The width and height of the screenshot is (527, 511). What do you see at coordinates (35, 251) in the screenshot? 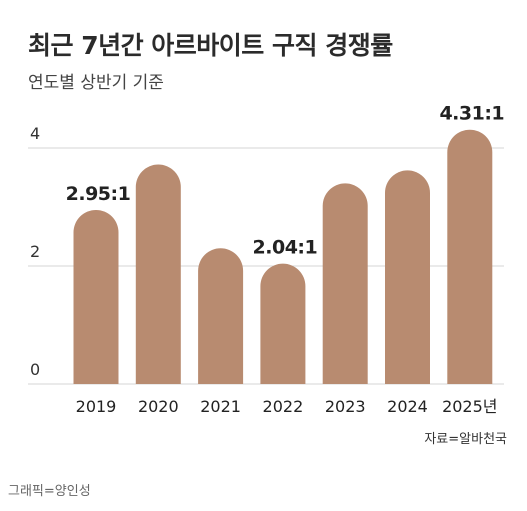
I see `y-tick-label: 2` at bounding box center [35, 251].